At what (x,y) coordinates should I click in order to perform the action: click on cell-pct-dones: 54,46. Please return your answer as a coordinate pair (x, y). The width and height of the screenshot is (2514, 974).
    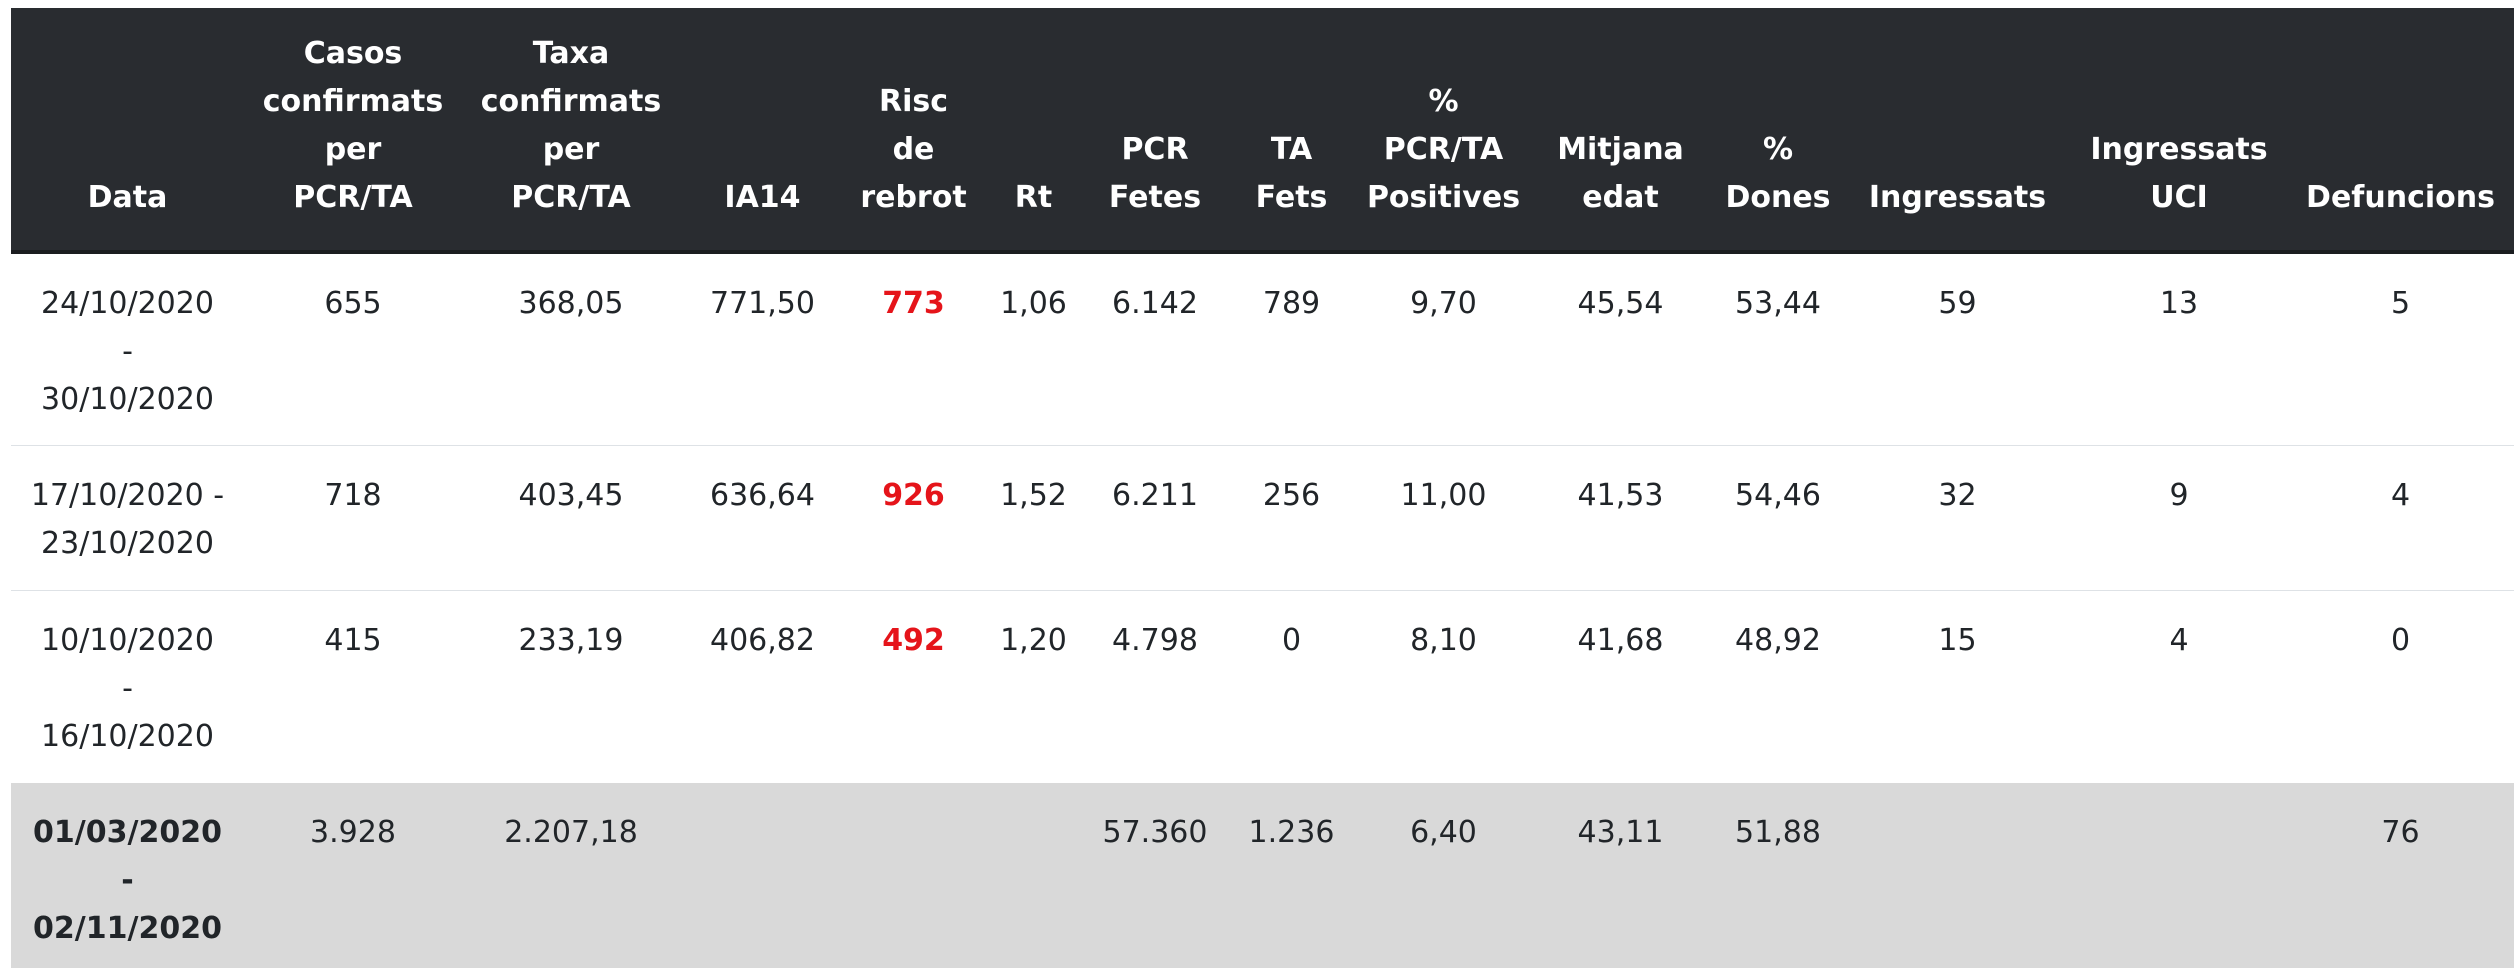
    Looking at the image, I should click on (1778, 517).